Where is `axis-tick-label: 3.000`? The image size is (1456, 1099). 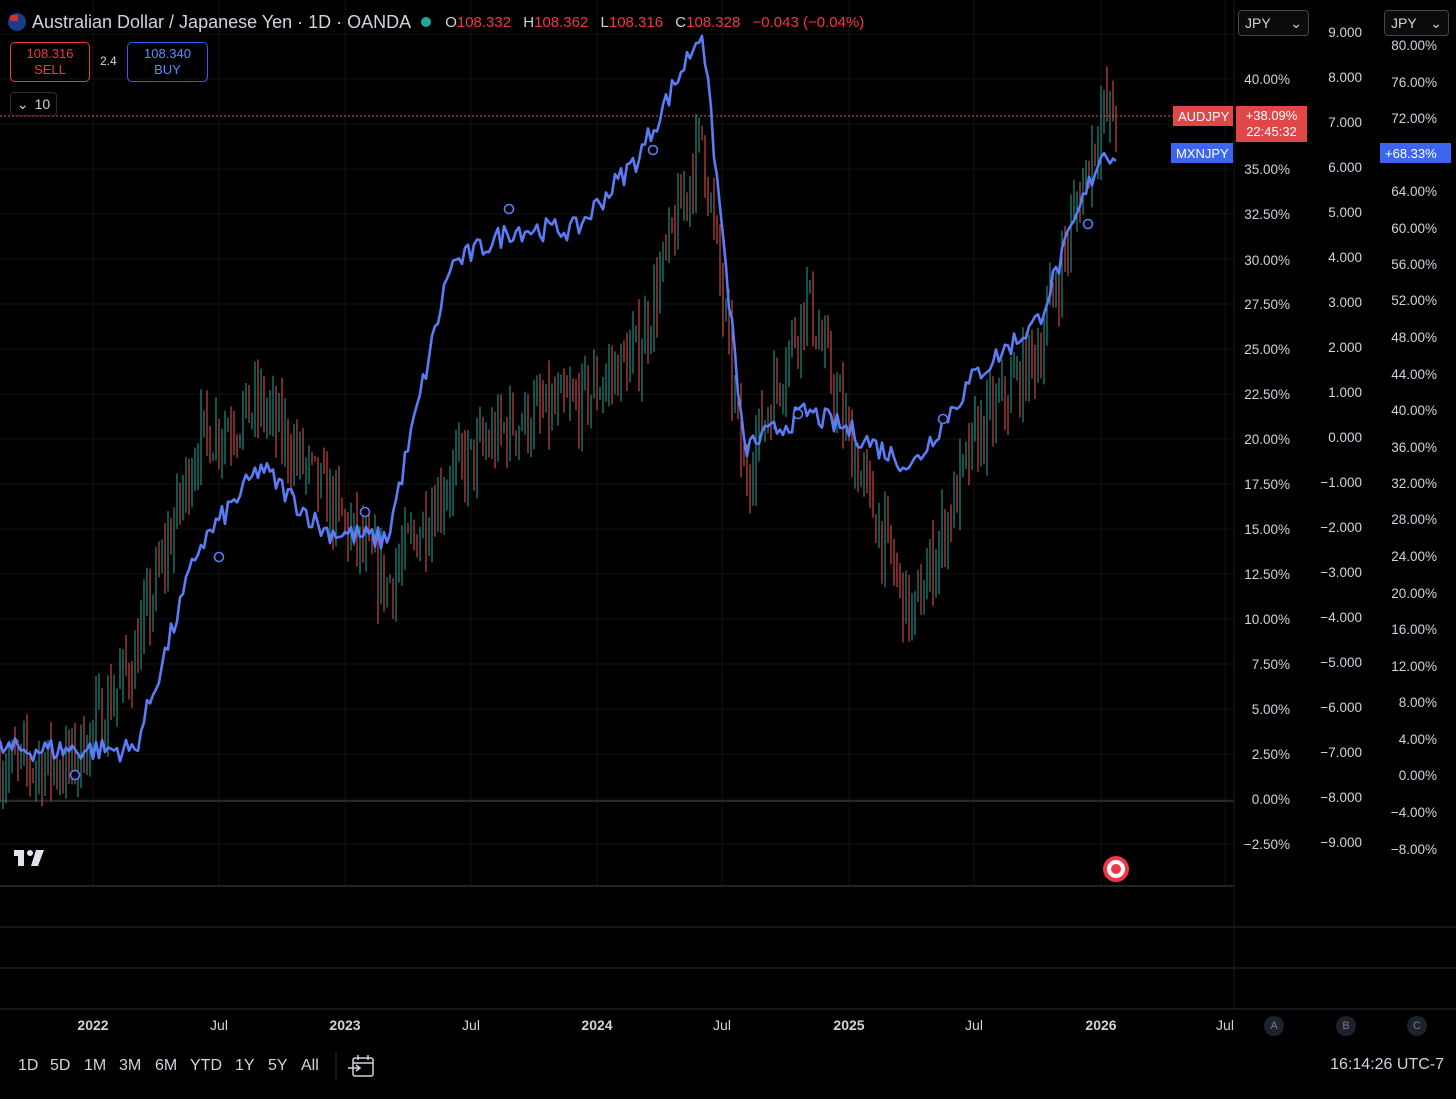
axis-tick-label: 3.000 is located at coordinates (1345, 302).